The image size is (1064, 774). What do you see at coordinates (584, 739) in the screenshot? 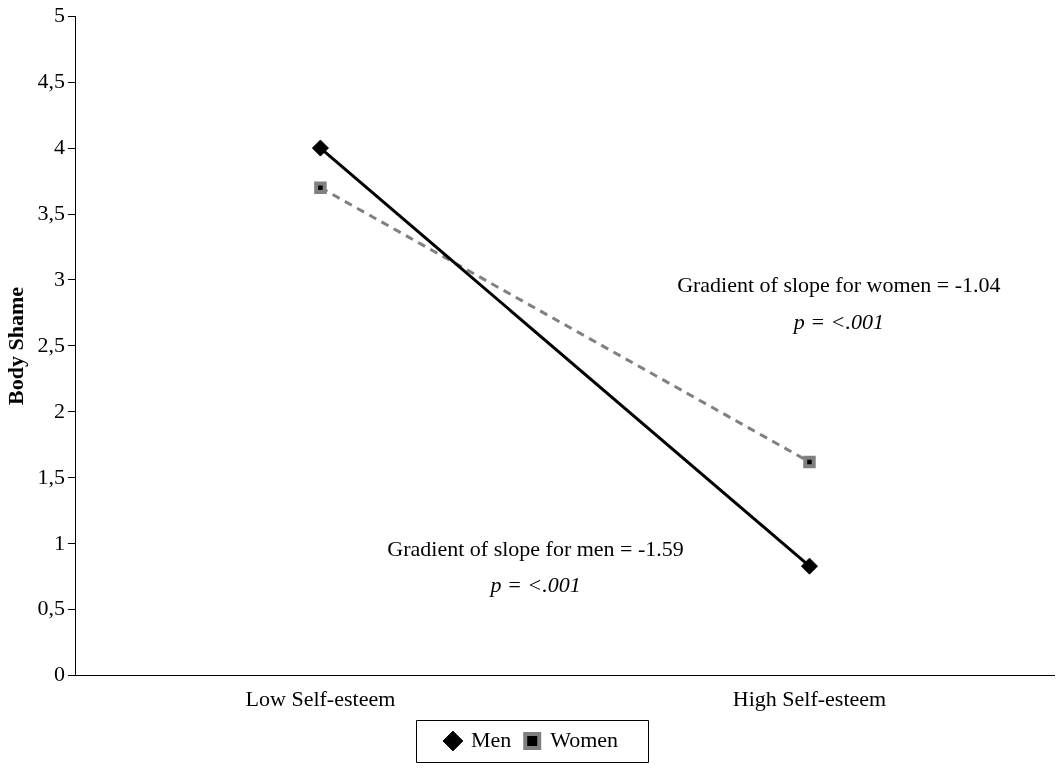
I see `legend-label: Women` at bounding box center [584, 739].